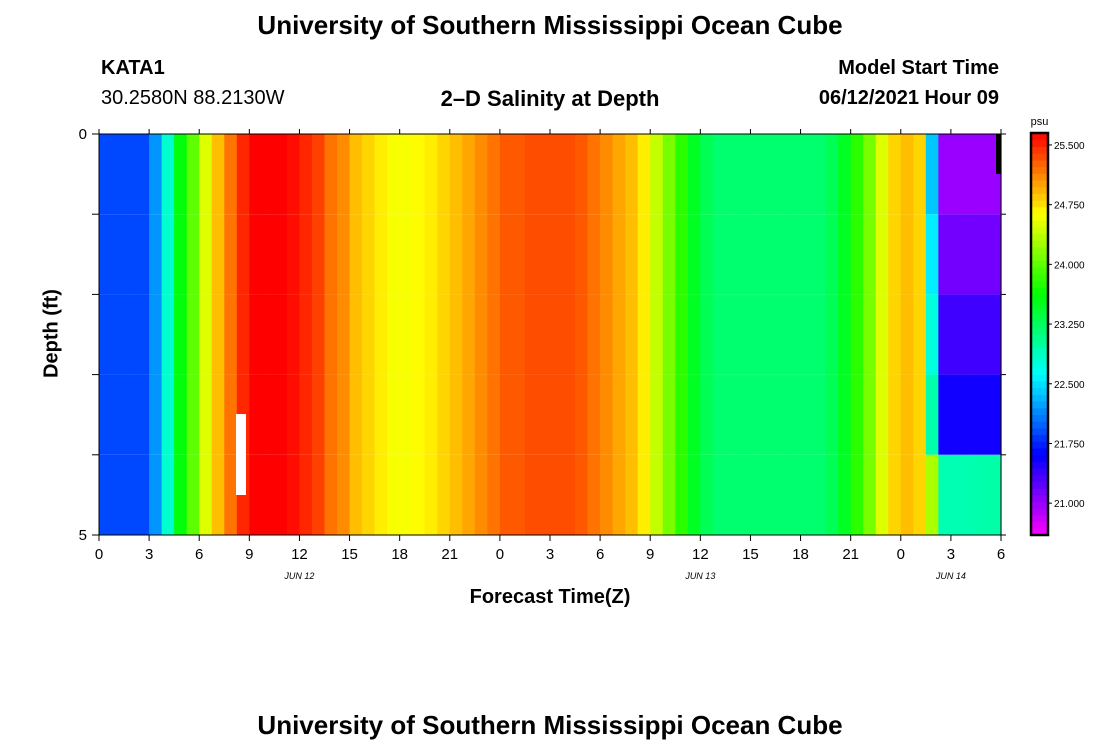 This screenshot has width=1100, height=750. What do you see at coordinates (699, 576) in the screenshot?
I see `x-date-label: JUN 13` at bounding box center [699, 576].